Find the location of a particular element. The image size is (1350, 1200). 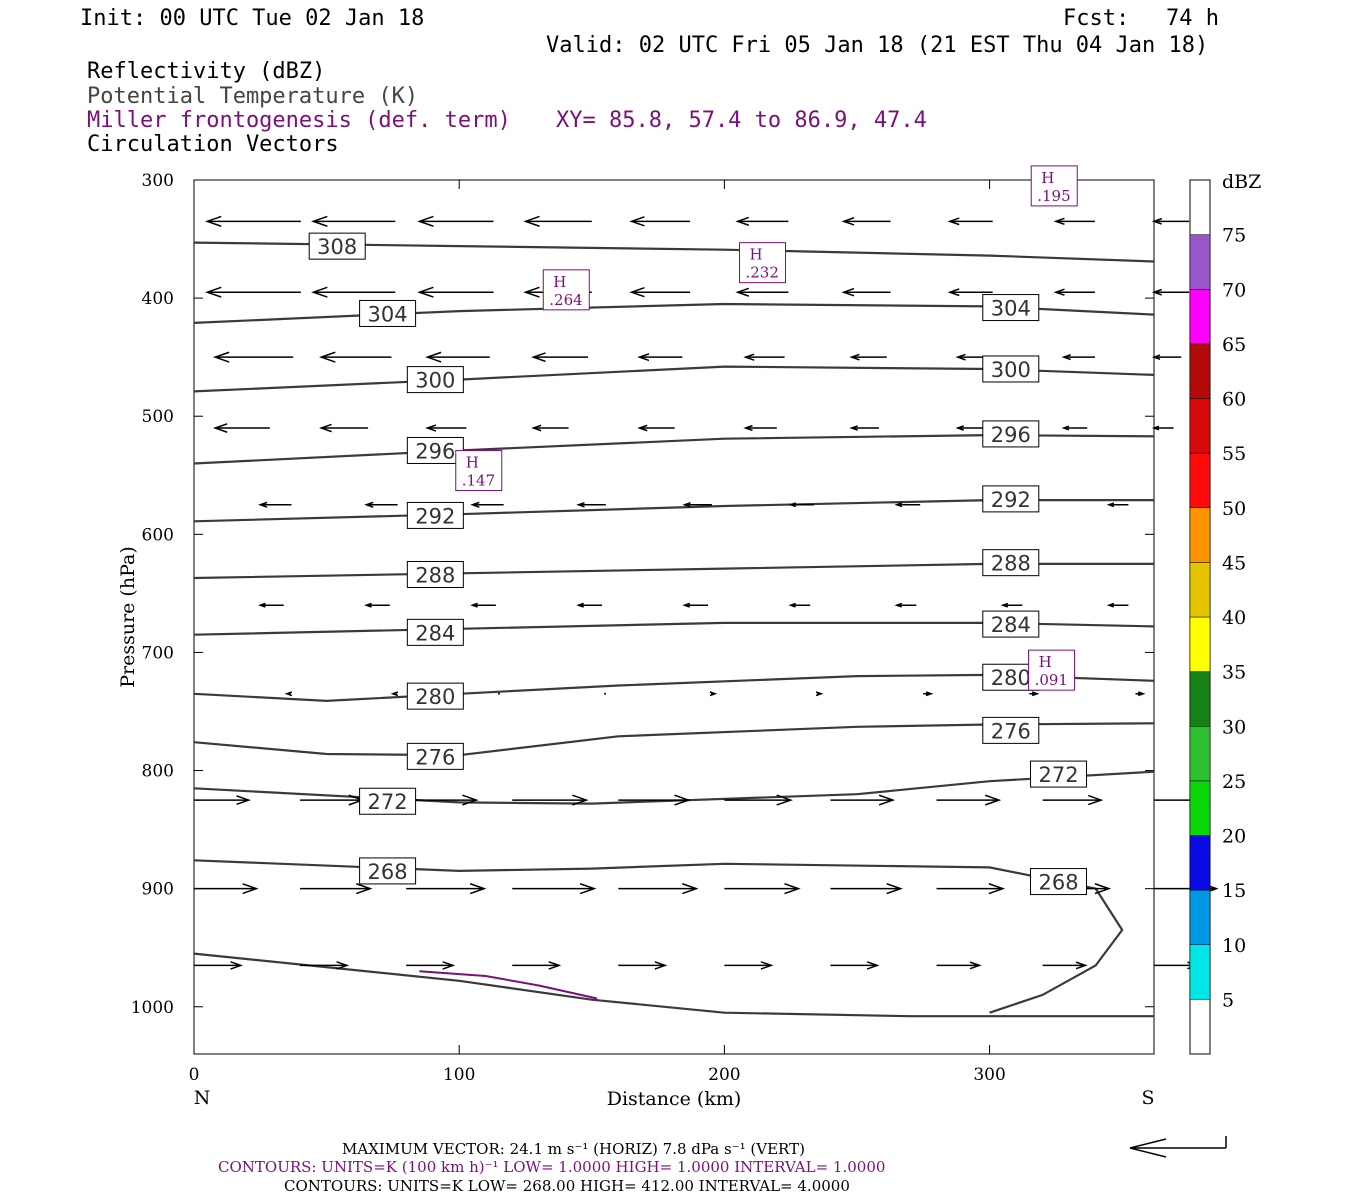

frontogenesis-contour is located at coordinates (508, 985).